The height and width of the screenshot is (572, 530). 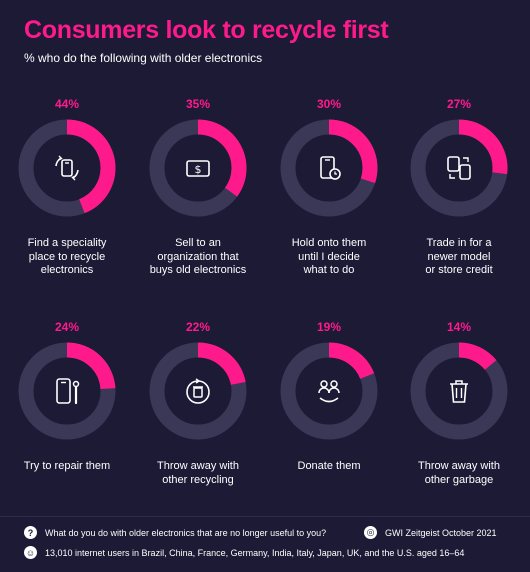 I want to click on data-label: 44%, so click(x=67, y=104).